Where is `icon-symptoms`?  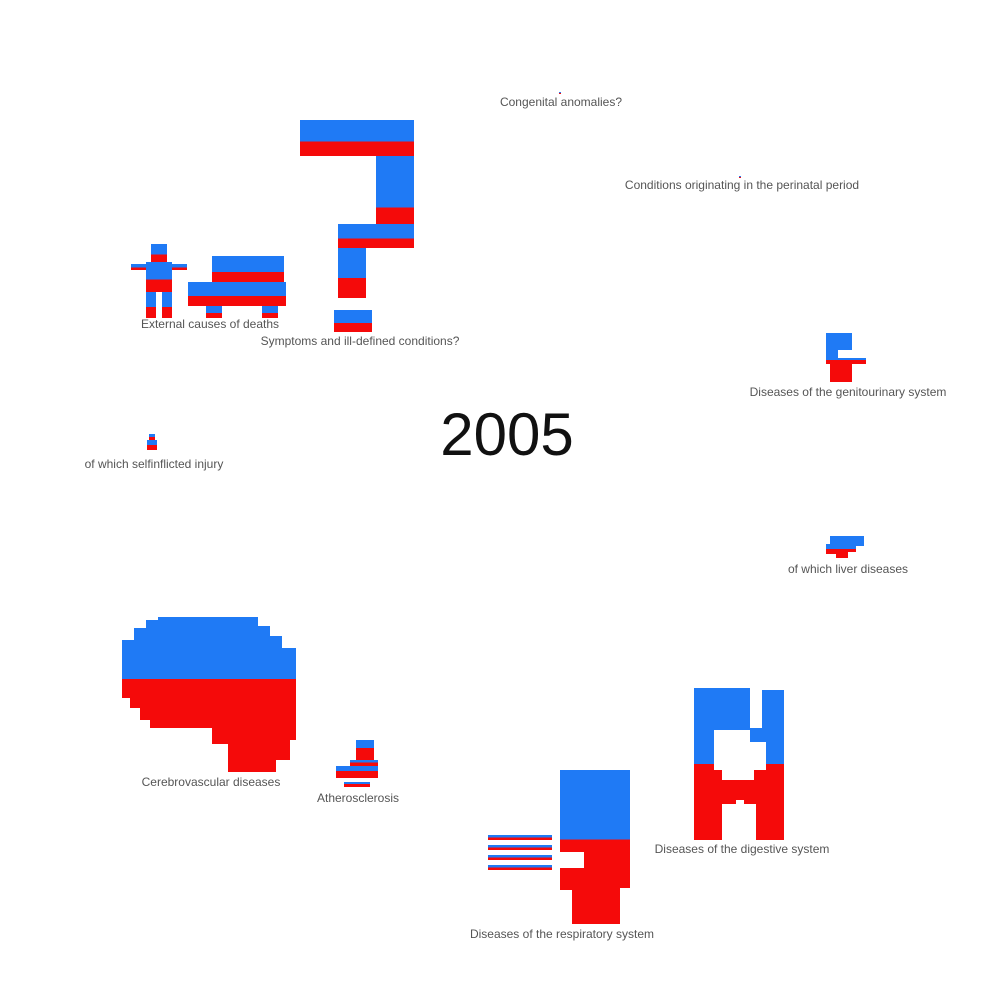 icon-symptoms is located at coordinates (357, 226).